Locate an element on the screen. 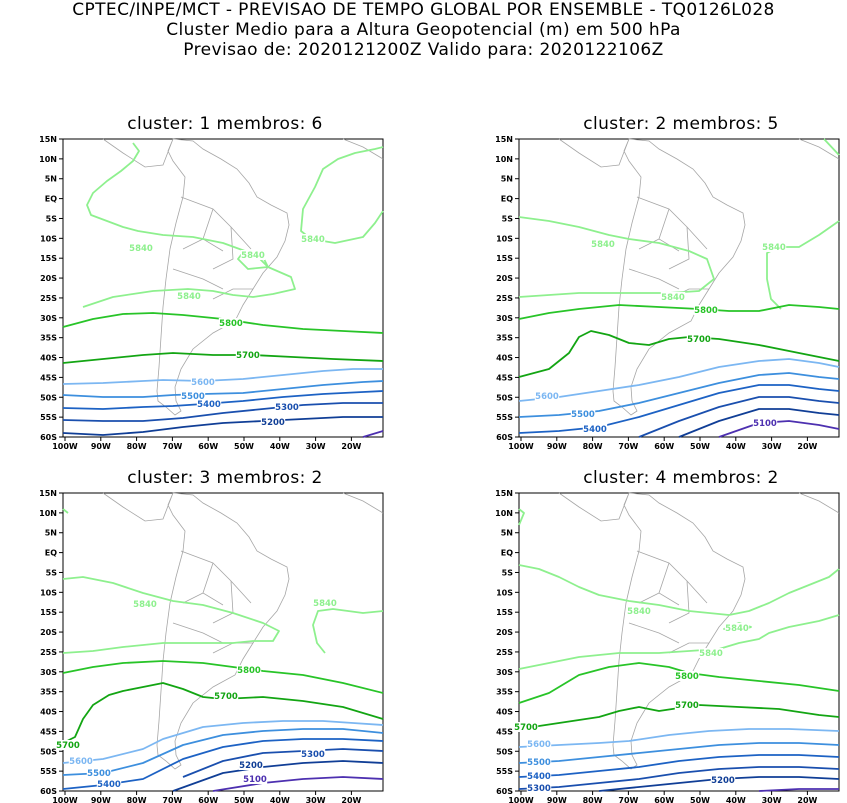  panel-title-3: cluster: 3 membros: 2 is located at coordinates (225, 478).